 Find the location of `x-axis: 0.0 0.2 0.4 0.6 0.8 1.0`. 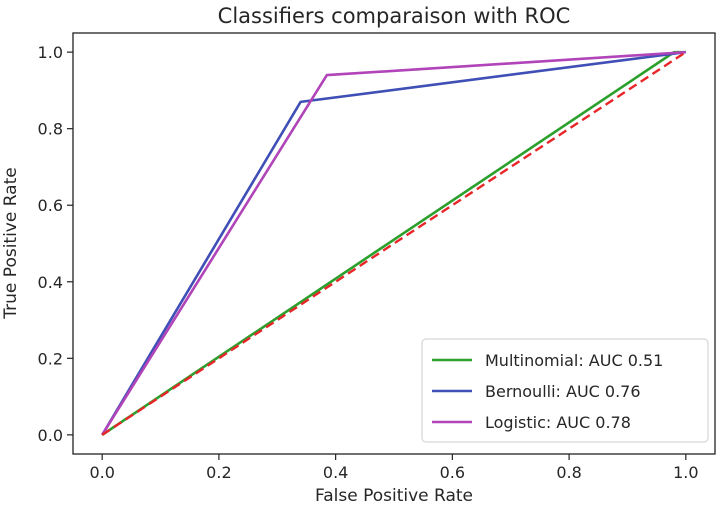

x-axis: 0.0 0.2 0.4 0.6 0.8 1.0 is located at coordinates (394, 468).